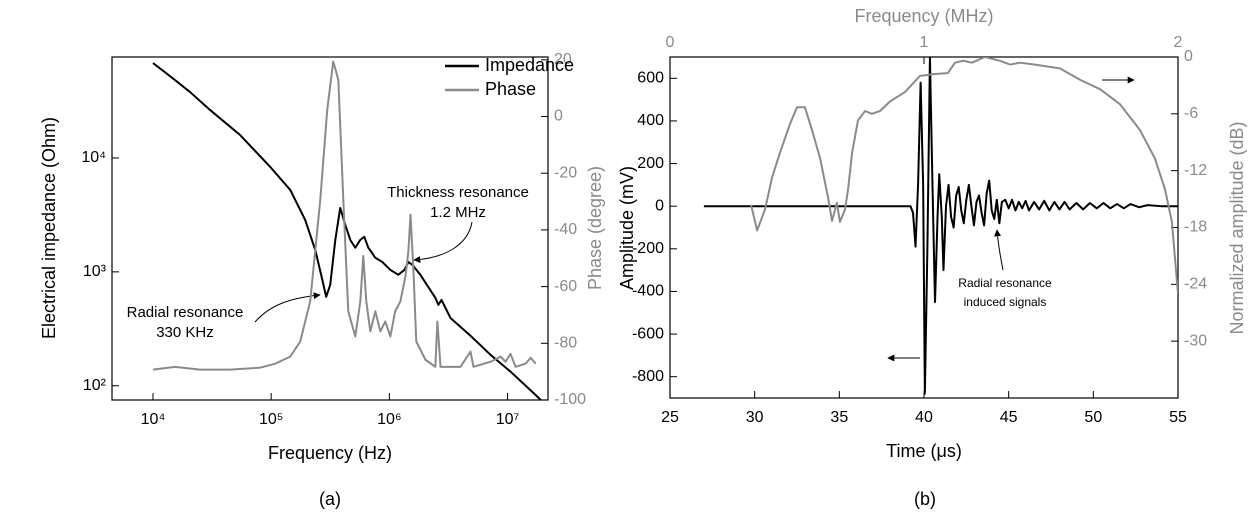 This screenshot has width=1253, height=515. What do you see at coordinates (185, 332) in the screenshot?
I see `annotation: 330 KHz` at bounding box center [185, 332].